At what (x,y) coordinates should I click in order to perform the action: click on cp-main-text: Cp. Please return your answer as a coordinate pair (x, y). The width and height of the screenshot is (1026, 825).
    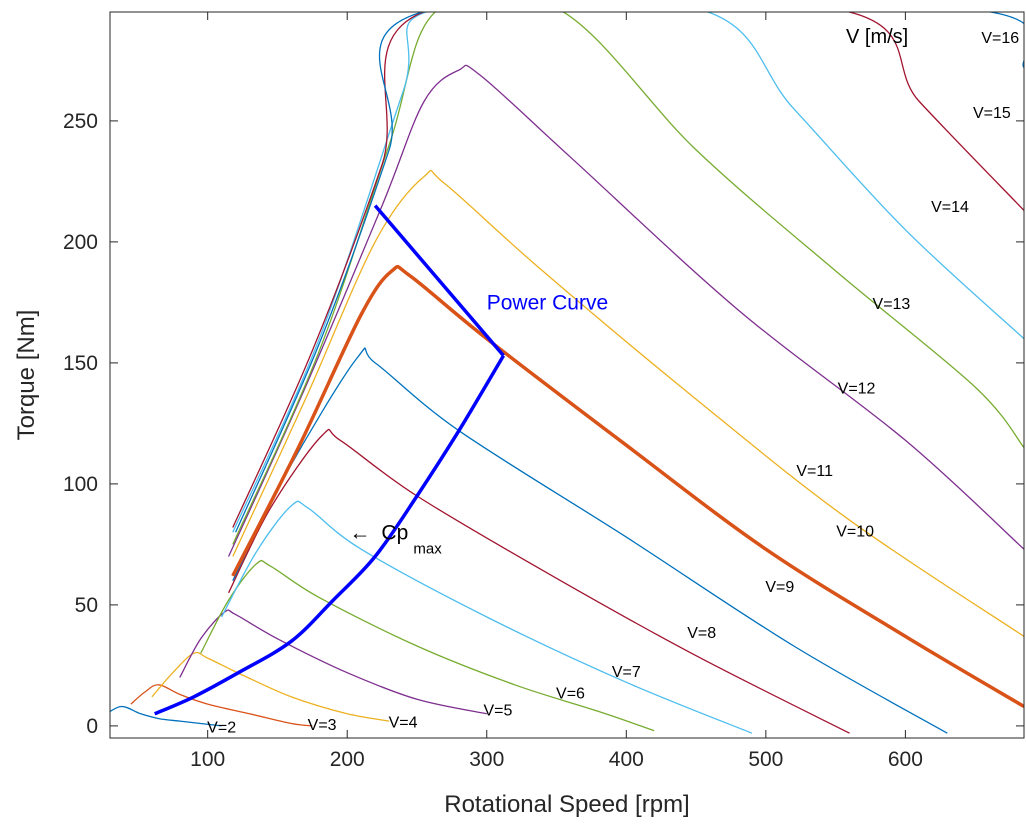
    Looking at the image, I should click on (394, 532).